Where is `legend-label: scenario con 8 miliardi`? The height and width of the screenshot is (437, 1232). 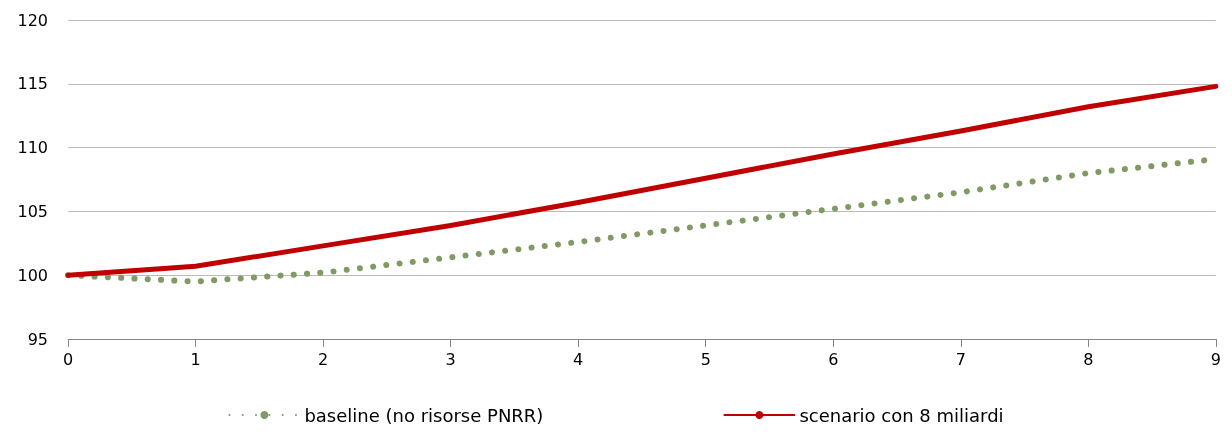
legend-label: scenario con 8 miliardi is located at coordinates (901, 415).